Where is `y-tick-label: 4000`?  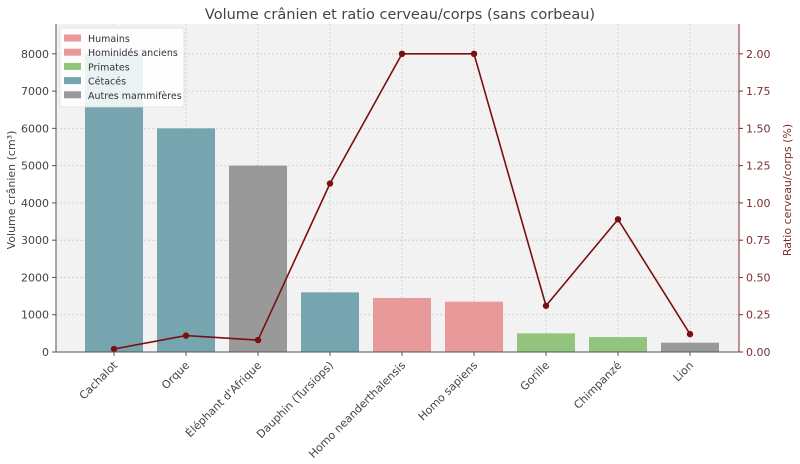 y-tick-label: 4000 is located at coordinates (35, 203).